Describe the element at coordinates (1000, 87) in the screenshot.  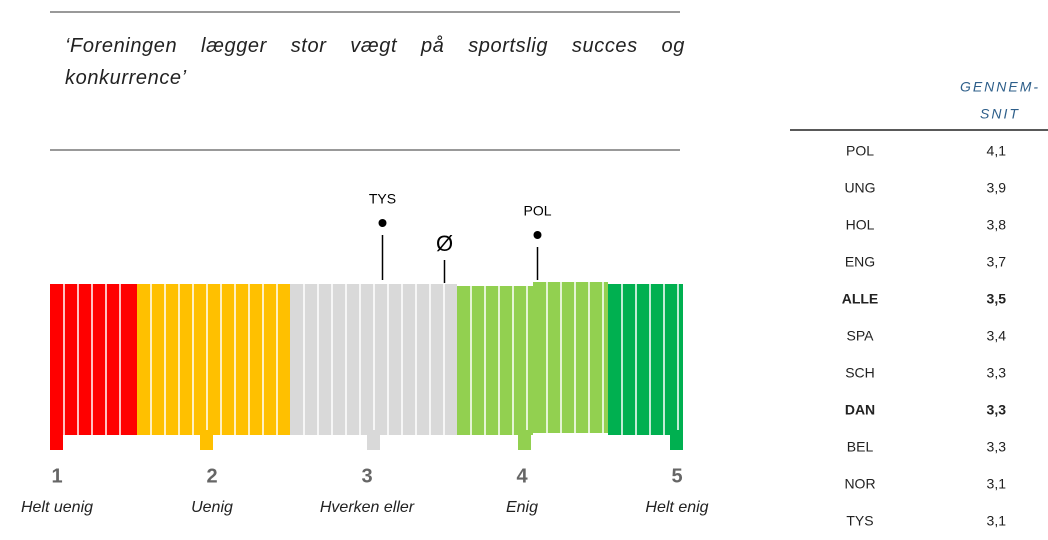
I see `table-header: GENNEM-` at that location.